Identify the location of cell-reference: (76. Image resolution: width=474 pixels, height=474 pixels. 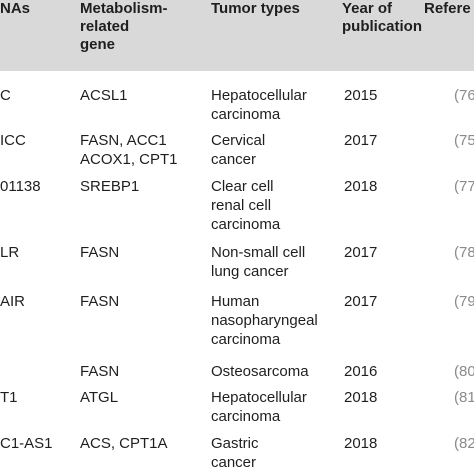
(464, 95).